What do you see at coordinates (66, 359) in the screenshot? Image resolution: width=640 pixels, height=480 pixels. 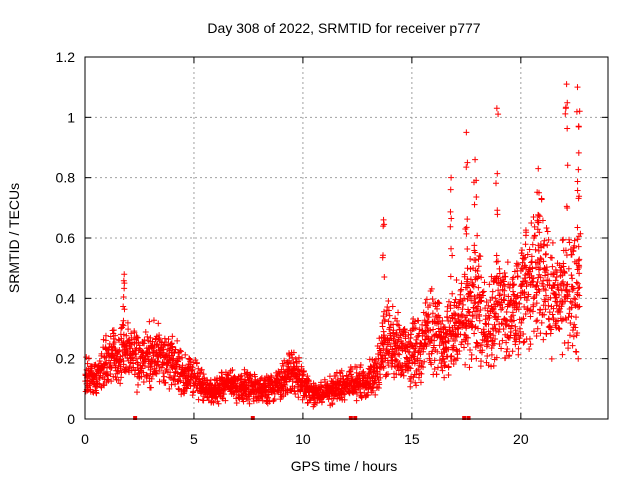 I see `y-tick-label: 0.2` at bounding box center [66, 359].